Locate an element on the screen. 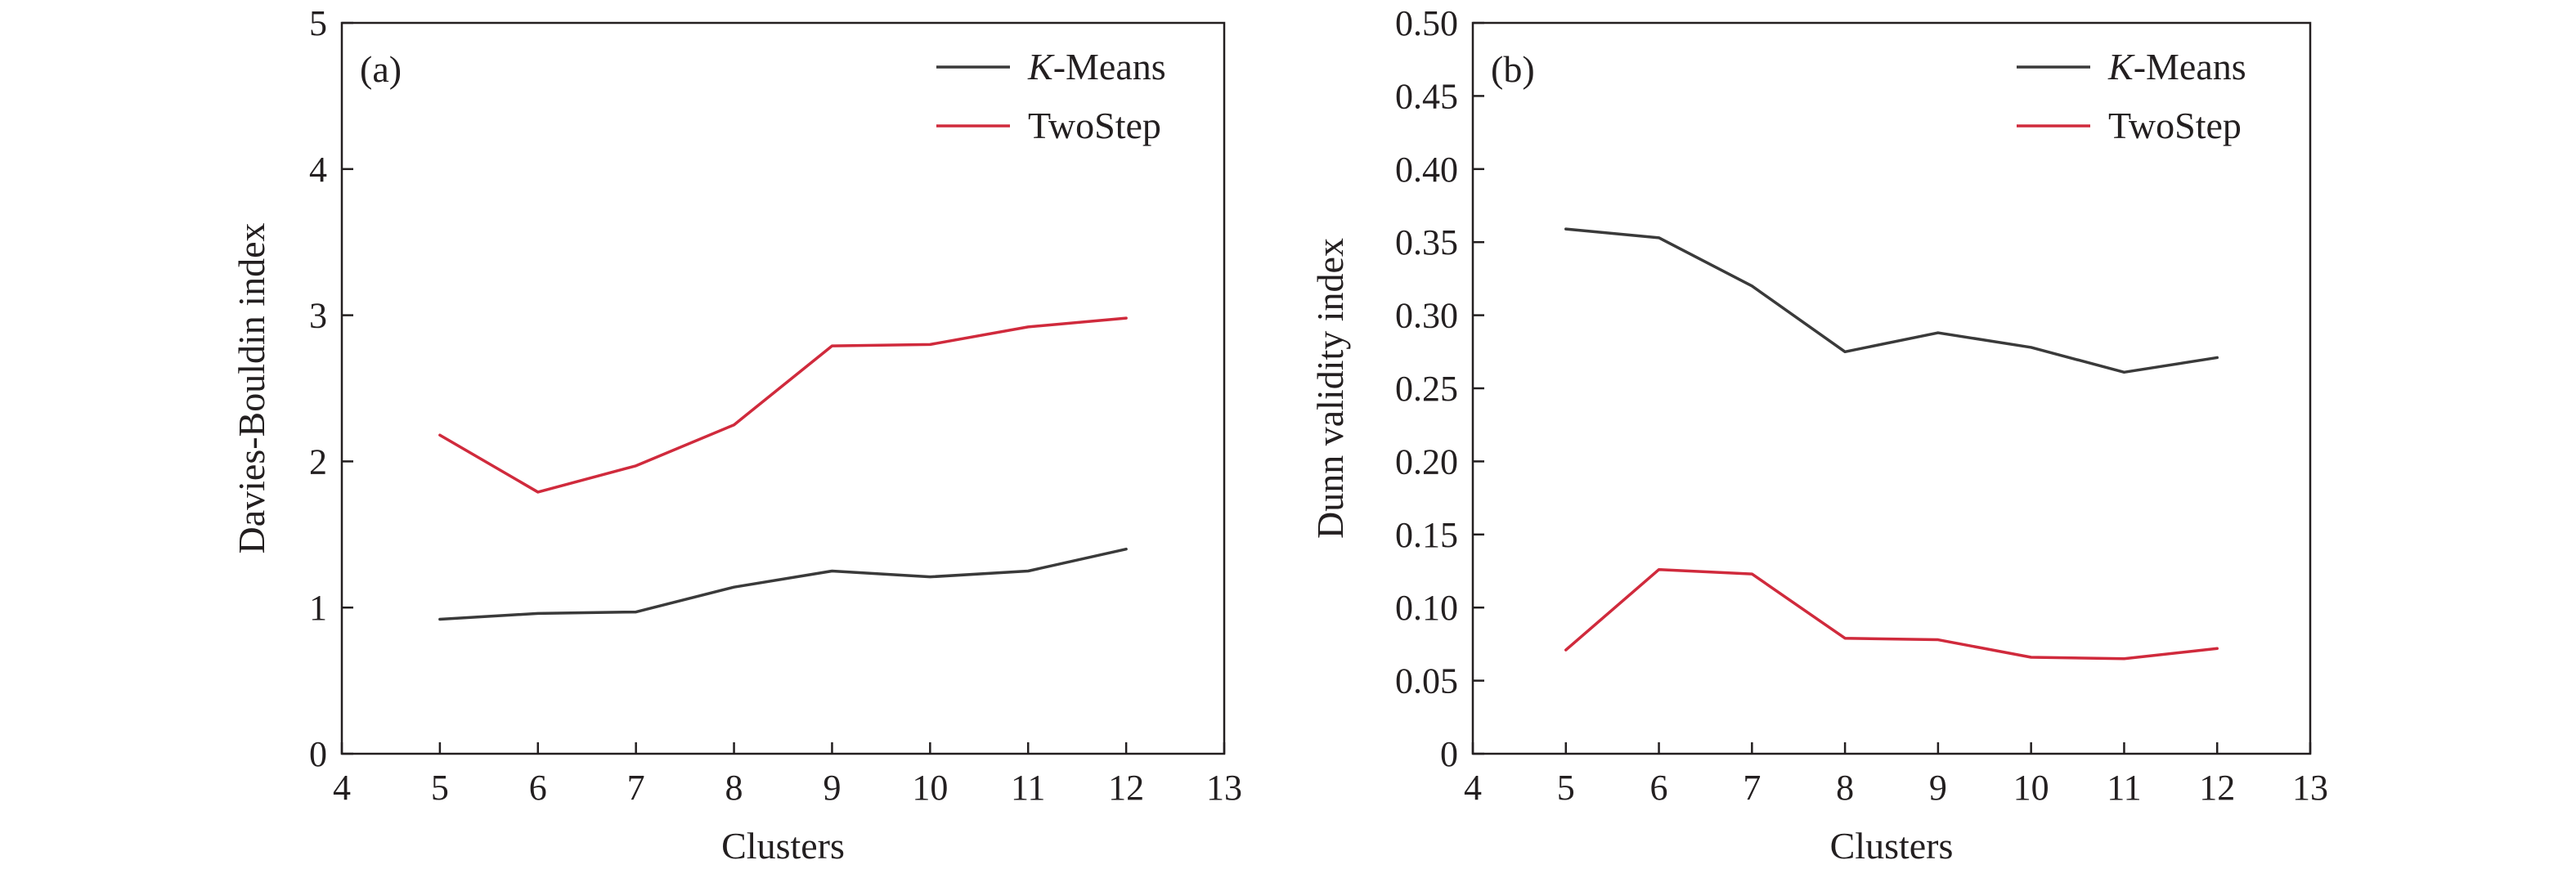 The image size is (2576, 878). y-tick-label: 3 is located at coordinates (318, 316).